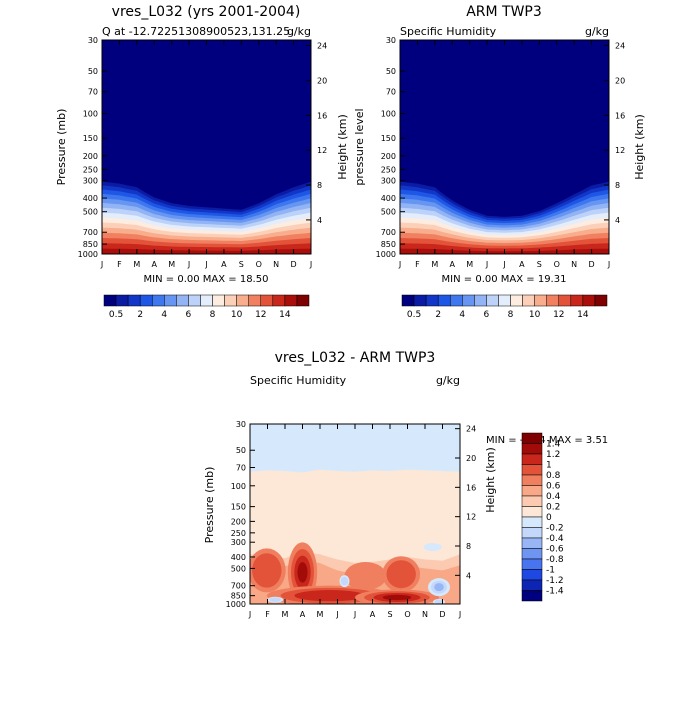 This screenshot has width=700, height=704. What do you see at coordinates (557, 264) in the screenshot?
I see `x-tick-label: O` at bounding box center [557, 264].